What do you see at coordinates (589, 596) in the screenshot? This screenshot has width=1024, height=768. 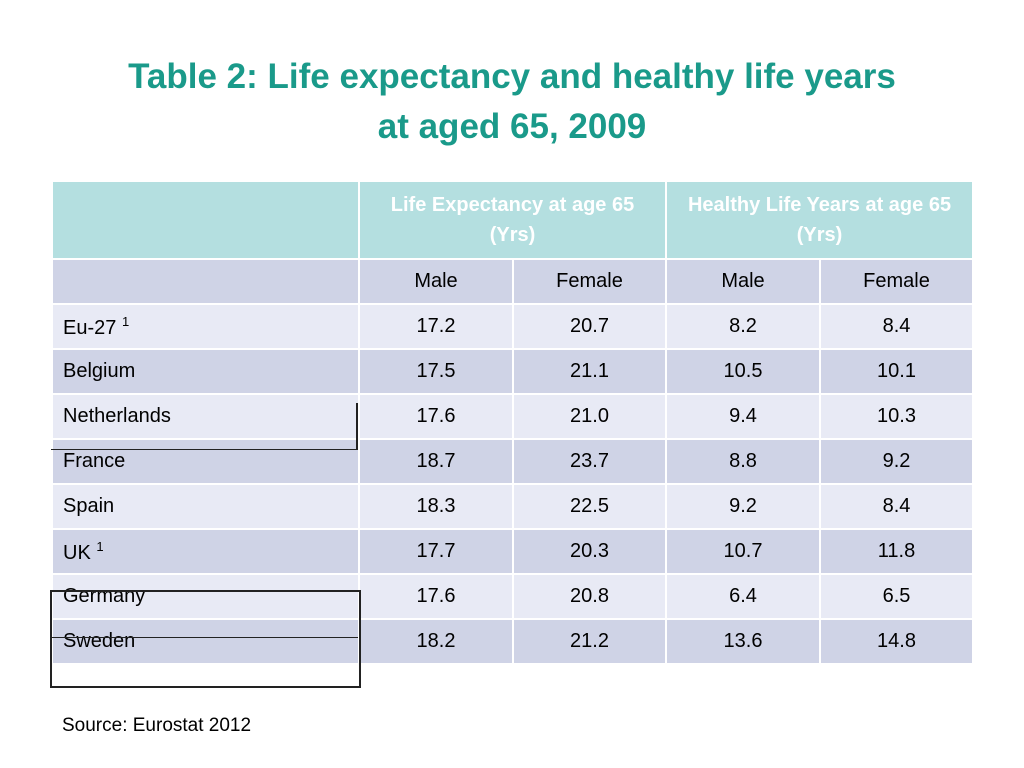 I see `value-cell-le-female: 20.8` at bounding box center [589, 596].